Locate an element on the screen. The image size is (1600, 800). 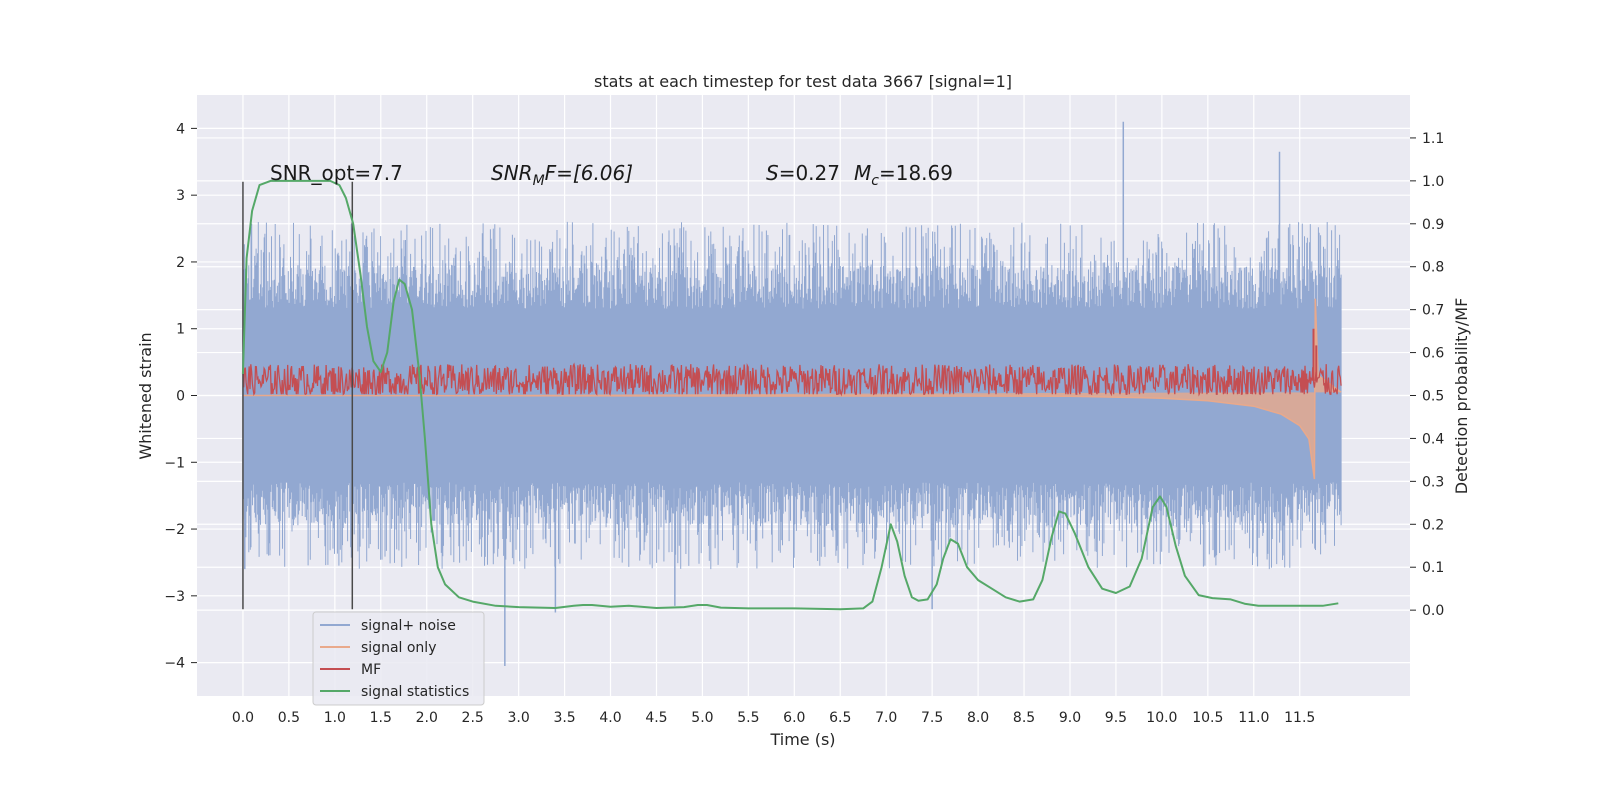
right-y-axis-label: Detection probability/MF is located at coordinates (1461, 396).